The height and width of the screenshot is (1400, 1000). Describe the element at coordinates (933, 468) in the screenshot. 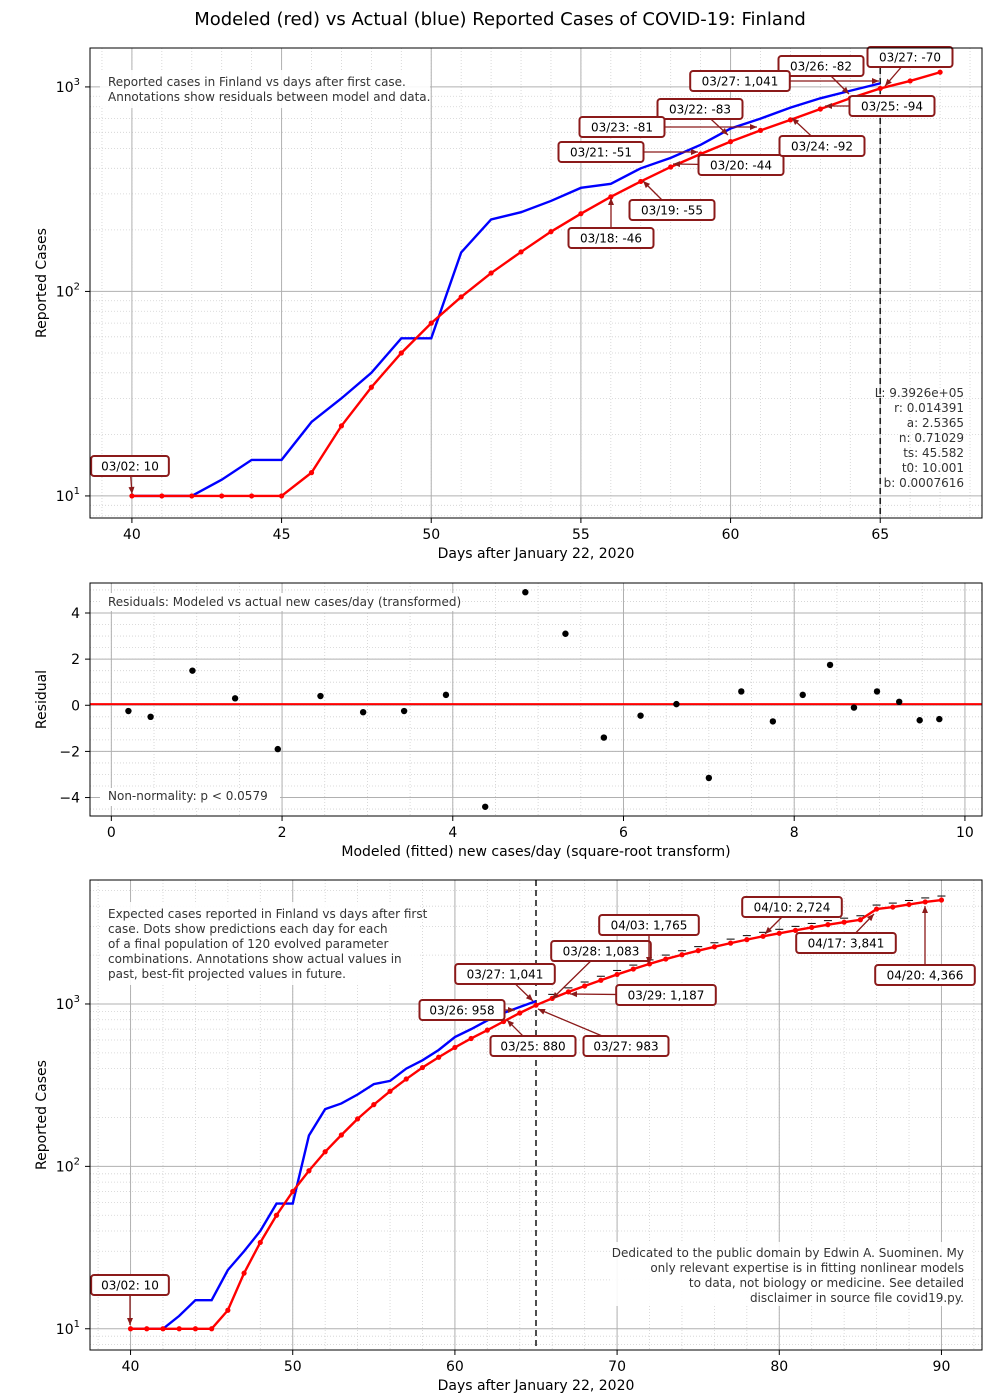

I see `param-text-line: t0: 10.001` at that location.